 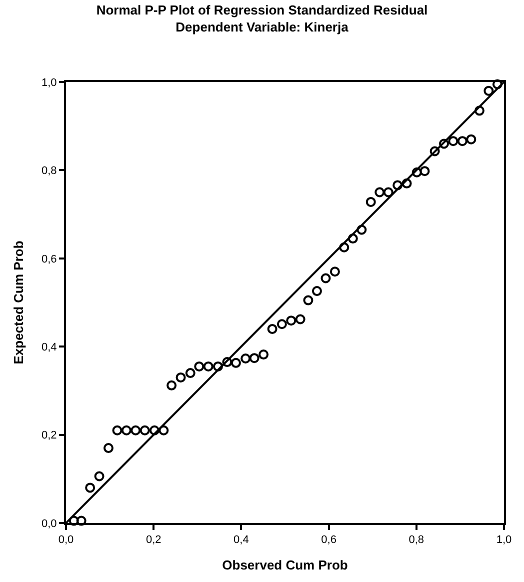 I want to click on x-tick-label: 0,8, so click(x=416, y=540).